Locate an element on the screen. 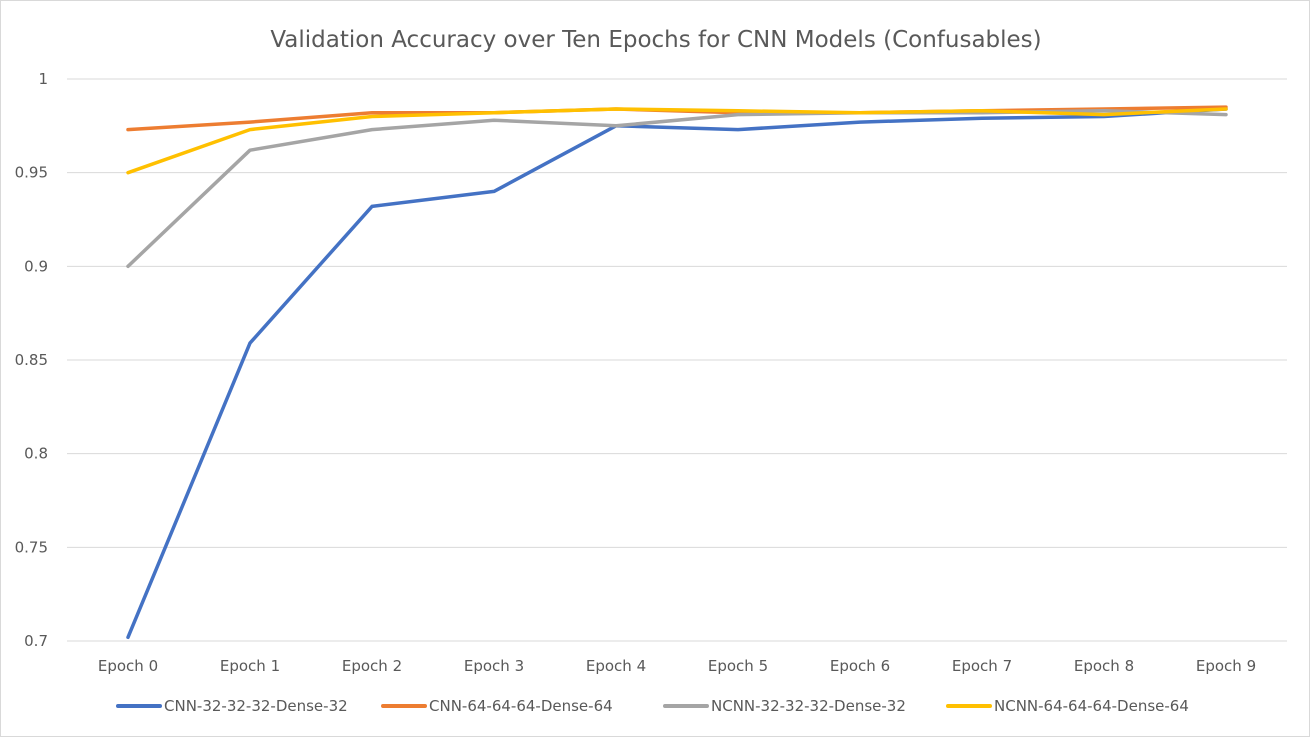  x-tick-label: Epoch 8 is located at coordinates (1104, 666).